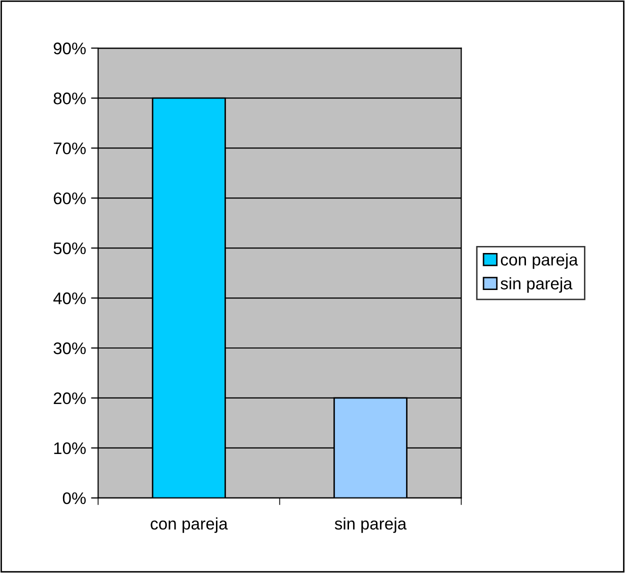 The width and height of the screenshot is (625, 573). What do you see at coordinates (70, 48) in the screenshot?
I see `y-tick-label: 90%` at bounding box center [70, 48].